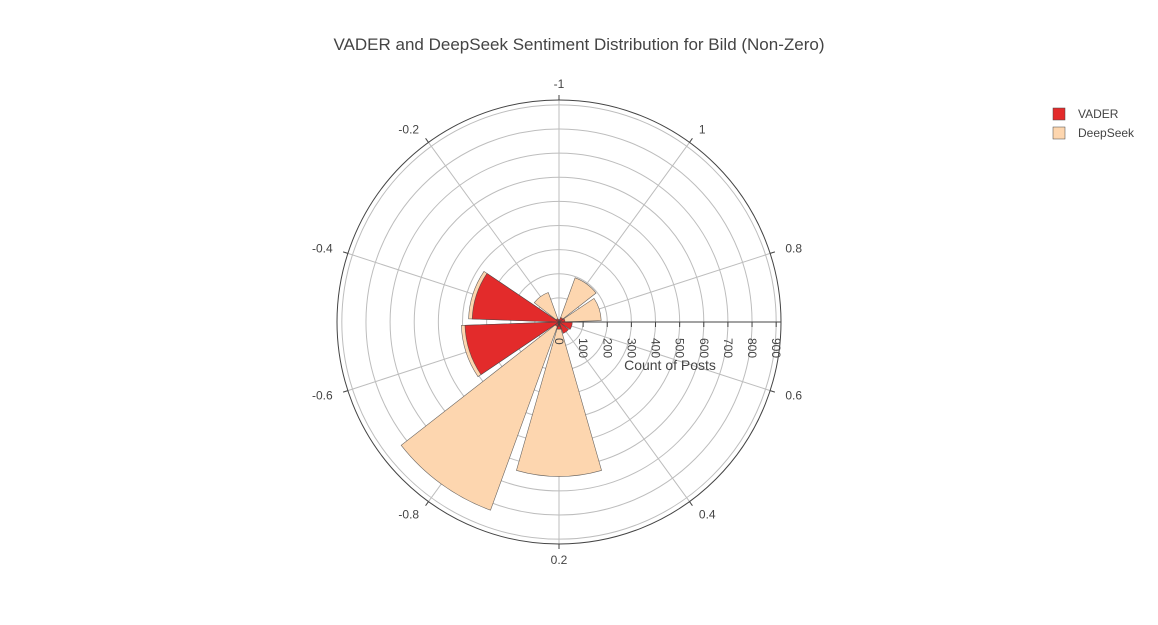 The image size is (1158, 625). I want to click on angular-tick-label-4: 0.4, so click(707, 515).